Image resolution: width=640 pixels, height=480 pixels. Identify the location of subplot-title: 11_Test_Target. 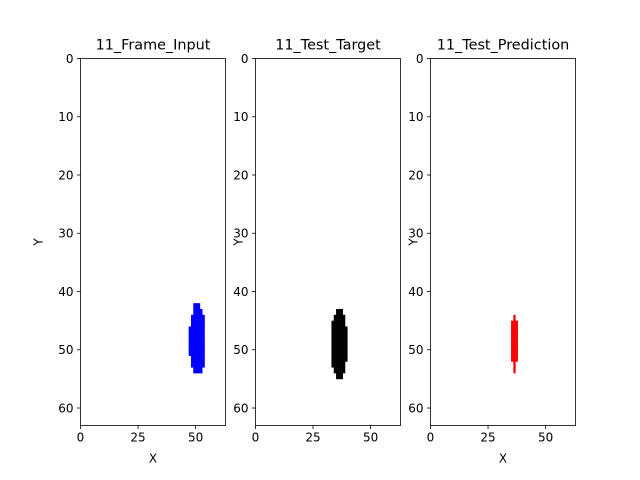
(328, 46).